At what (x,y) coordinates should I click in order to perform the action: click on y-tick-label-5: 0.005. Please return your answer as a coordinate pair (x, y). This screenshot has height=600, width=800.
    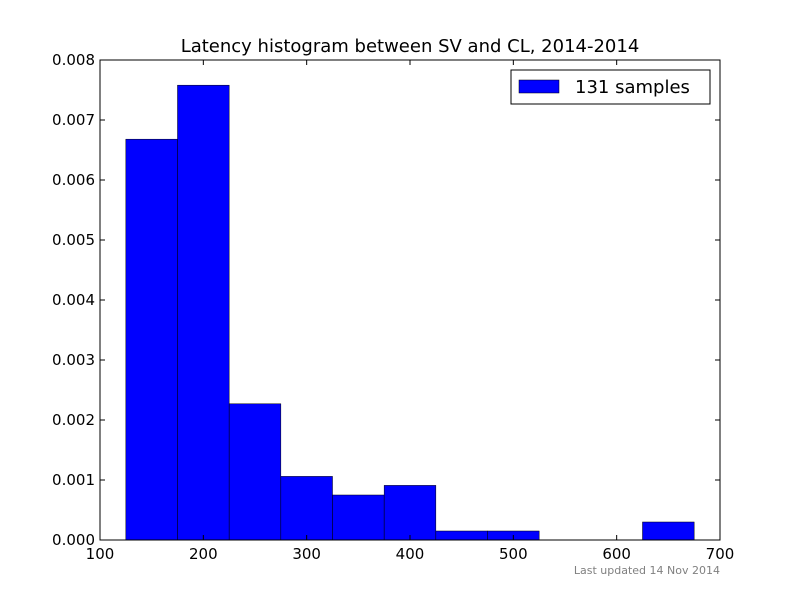
    Looking at the image, I should click on (73, 240).